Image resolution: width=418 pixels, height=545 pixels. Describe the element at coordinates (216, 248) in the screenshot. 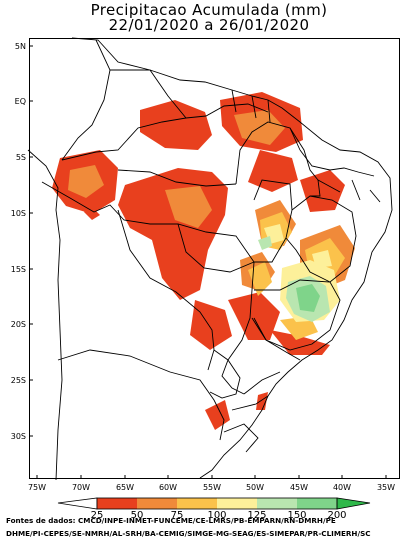

I see `state-border-mato-grosso` at that location.